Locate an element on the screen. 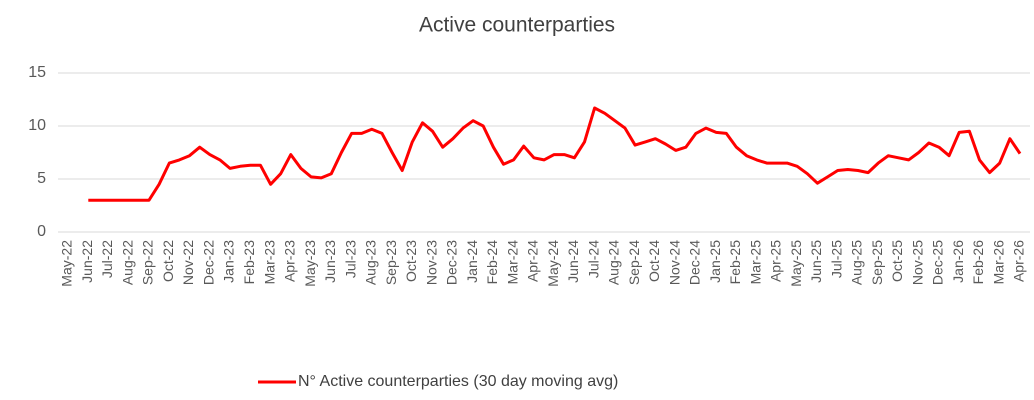 Image resolution: width=1034 pixels, height=400 pixels. x-tick-label: Jul-23 is located at coordinates (350, 259).